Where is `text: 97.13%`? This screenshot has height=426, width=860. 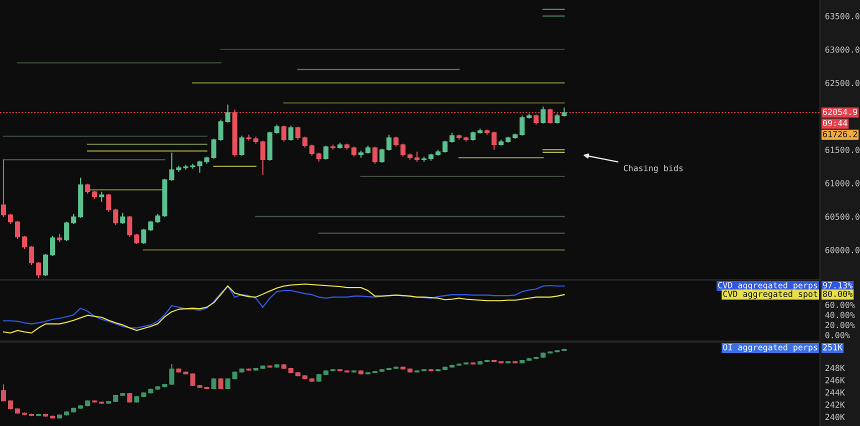 text: 97.13% is located at coordinates (837, 285).